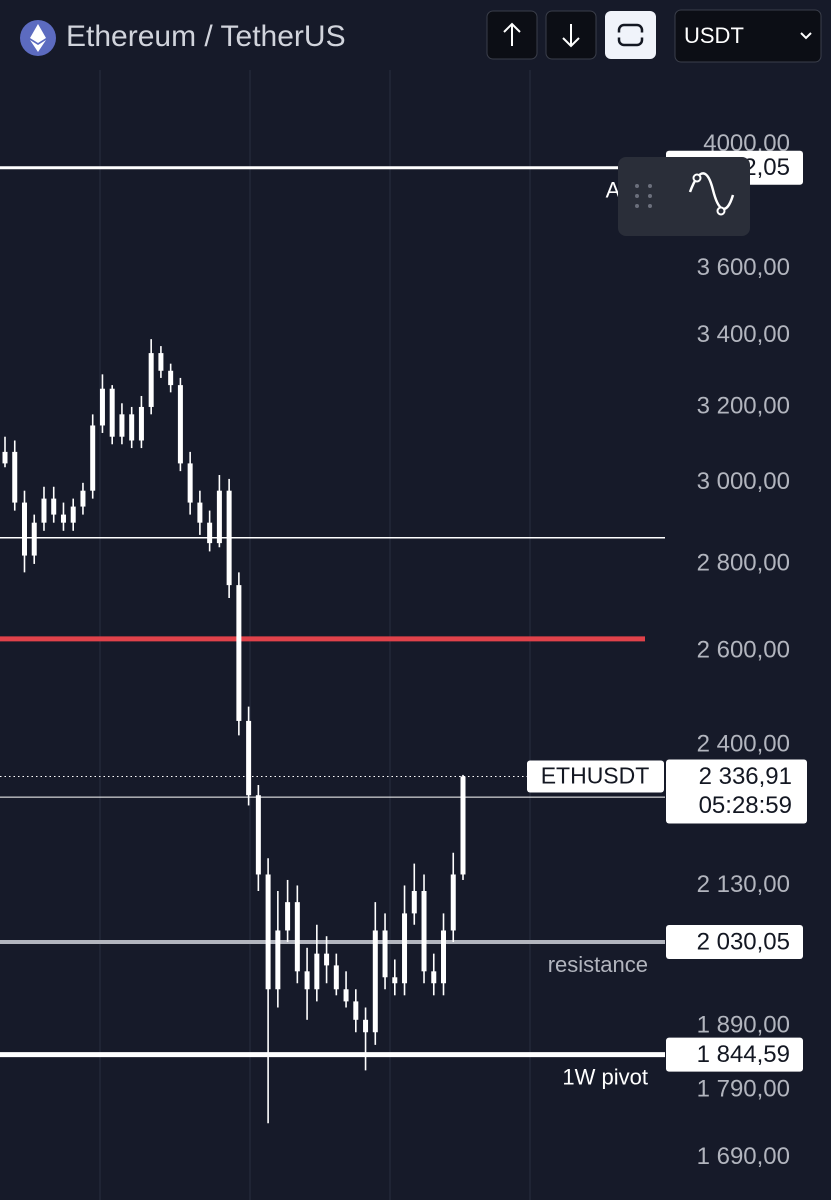 The image size is (831, 1200). I want to click on level-label: 1W pivot, so click(605, 1076).